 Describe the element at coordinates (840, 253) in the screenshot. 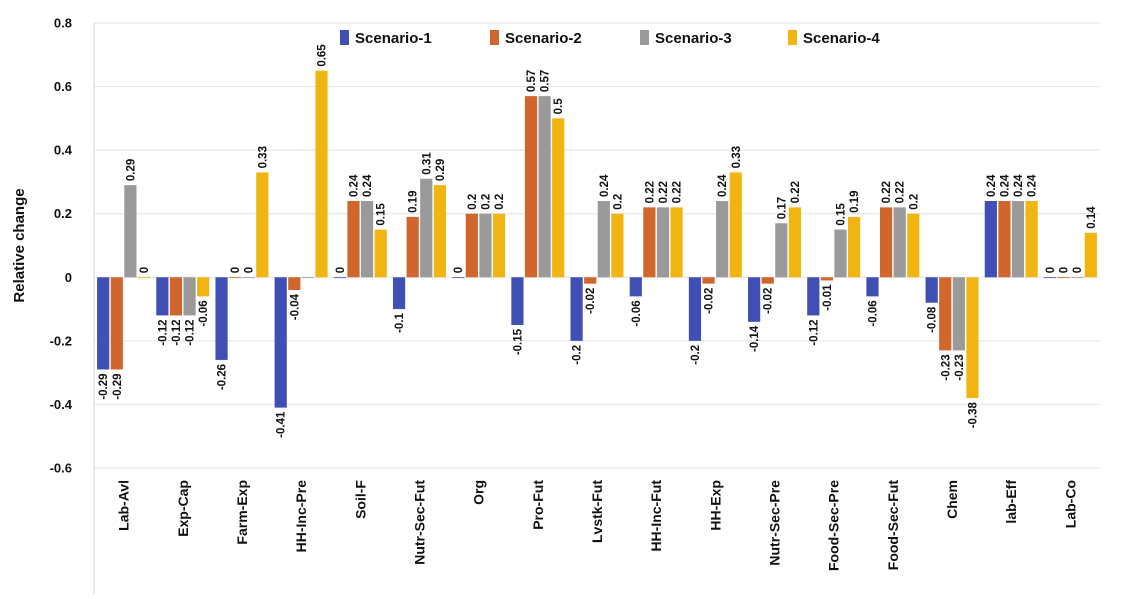

I see `bar-scenario-3-food-sec-pre` at that location.